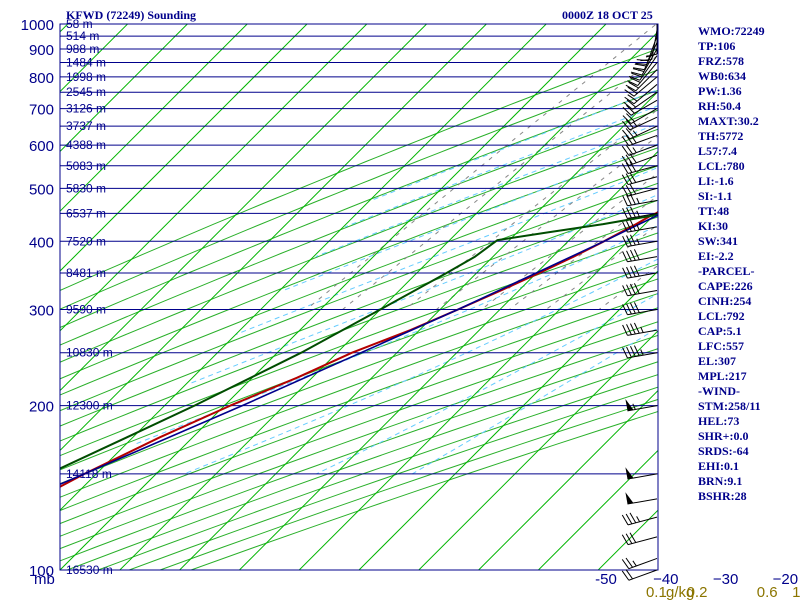 The width and height of the screenshot is (800, 600). Describe the element at coordinates (131, 15) in the screenshot. I see `station-title: KFWD (72249) Sounding` at that location.